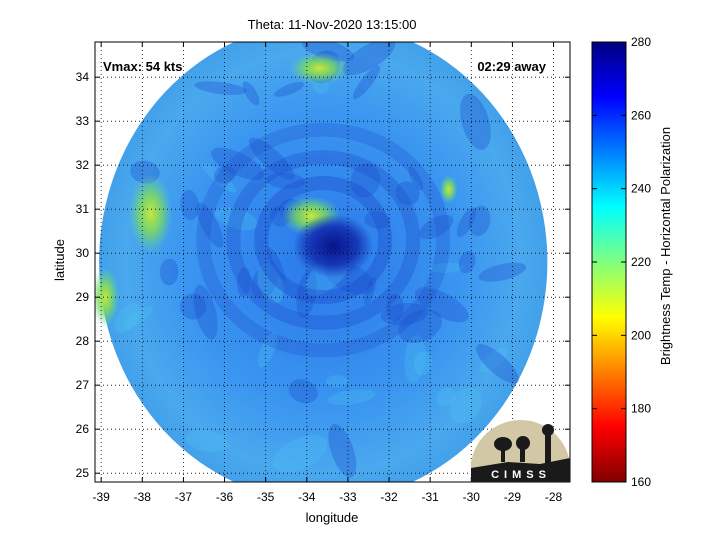 The height and width of the screenshot is (540, 720). I want to click on x-tick-label: -29, so click(513, 497).